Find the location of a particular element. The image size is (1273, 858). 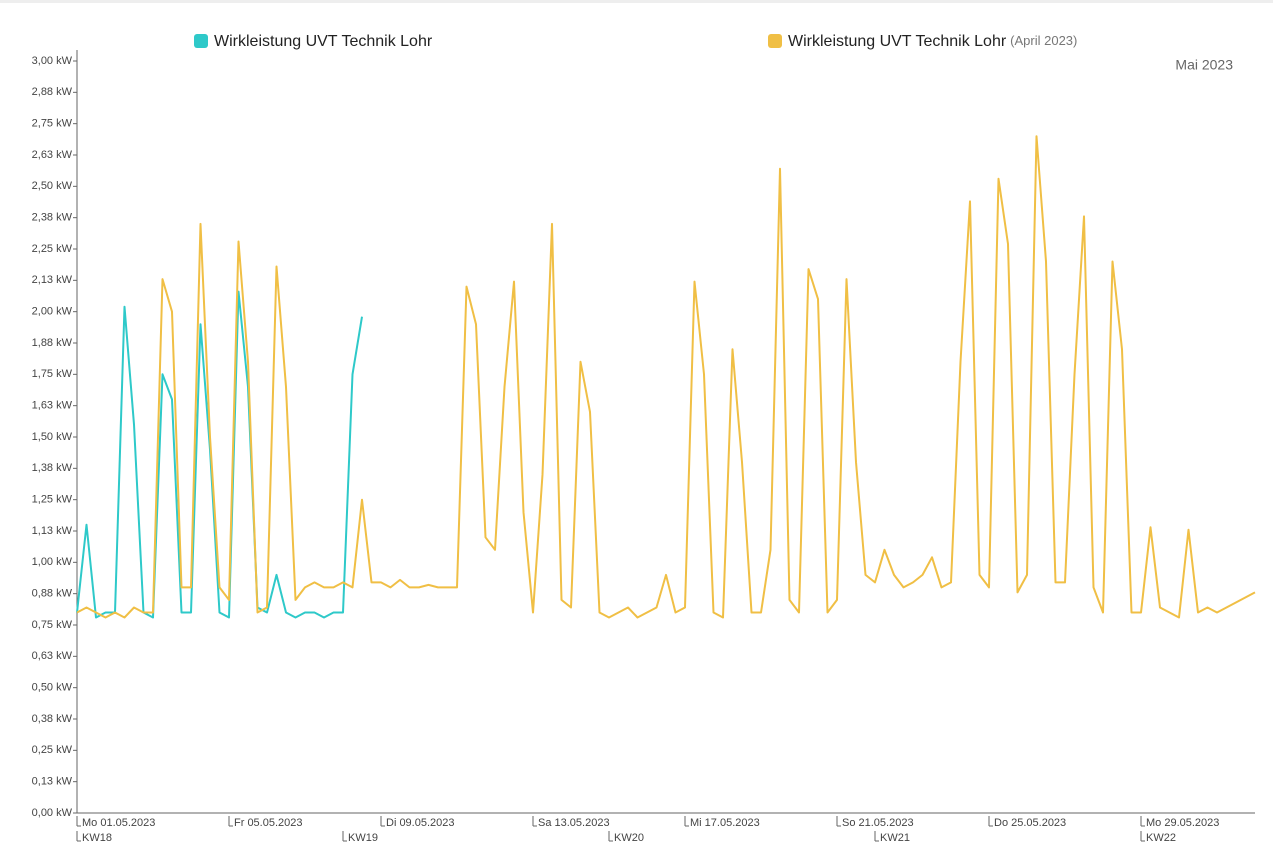

legend-label: Wirkleistung UVT Technik Lohr is located at coordinates (323, 41).